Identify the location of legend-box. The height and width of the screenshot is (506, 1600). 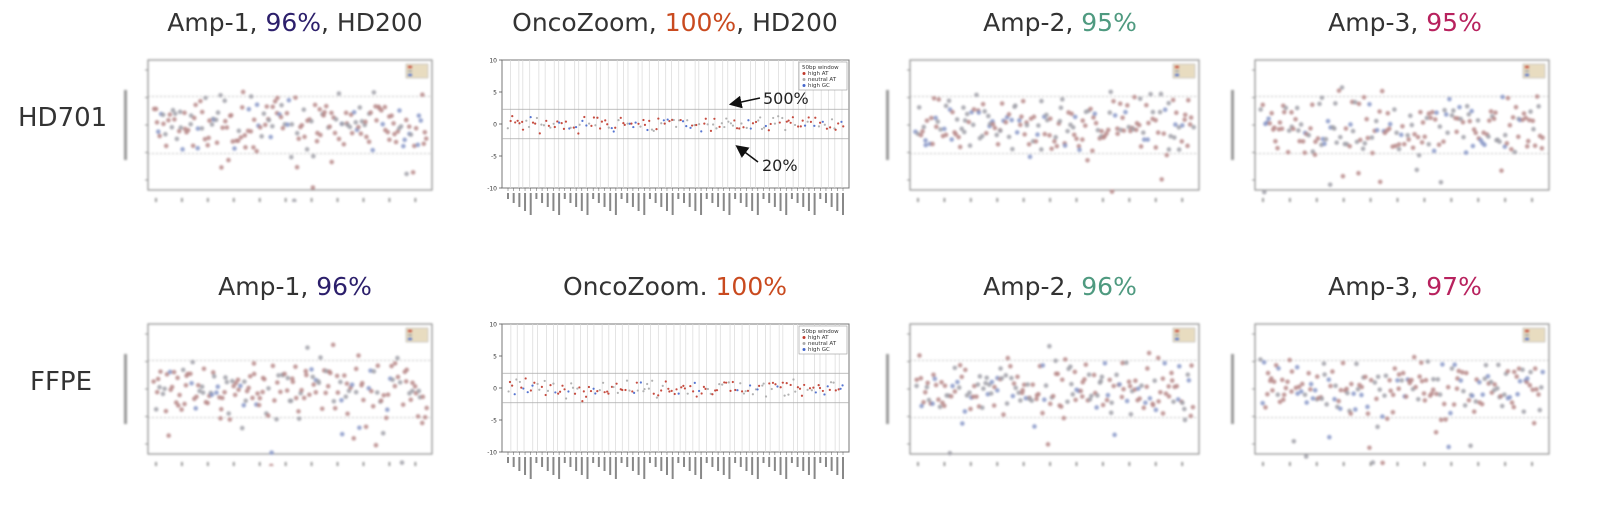
(823, 340).